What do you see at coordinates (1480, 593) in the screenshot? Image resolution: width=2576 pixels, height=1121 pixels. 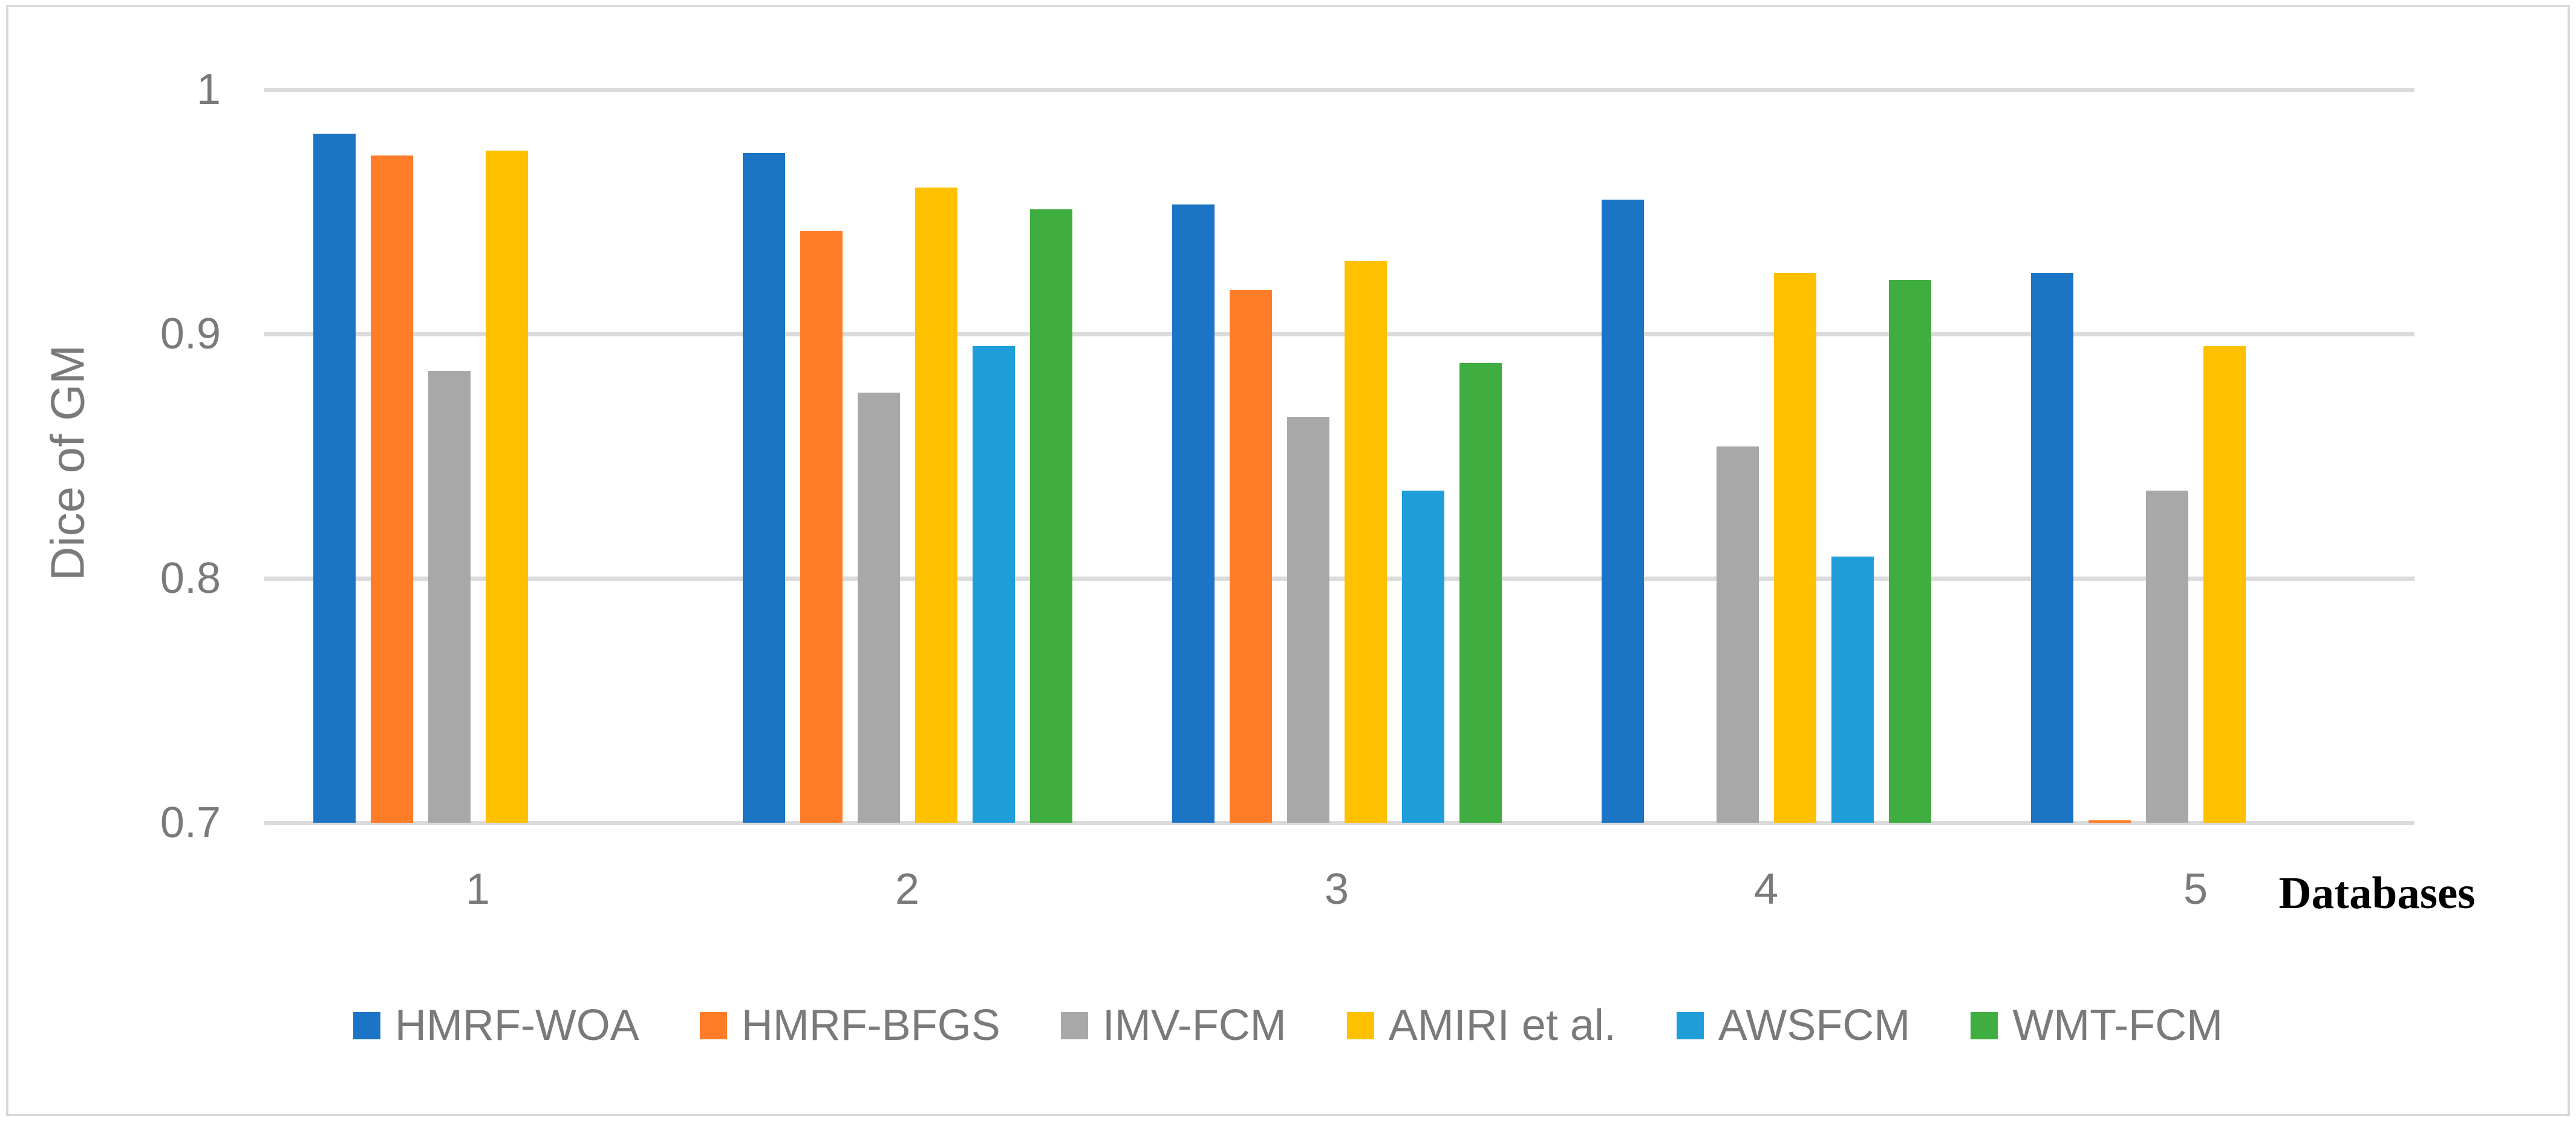 I see `bar-wmt-fcm-db3` at bounding box center [1480, 593].